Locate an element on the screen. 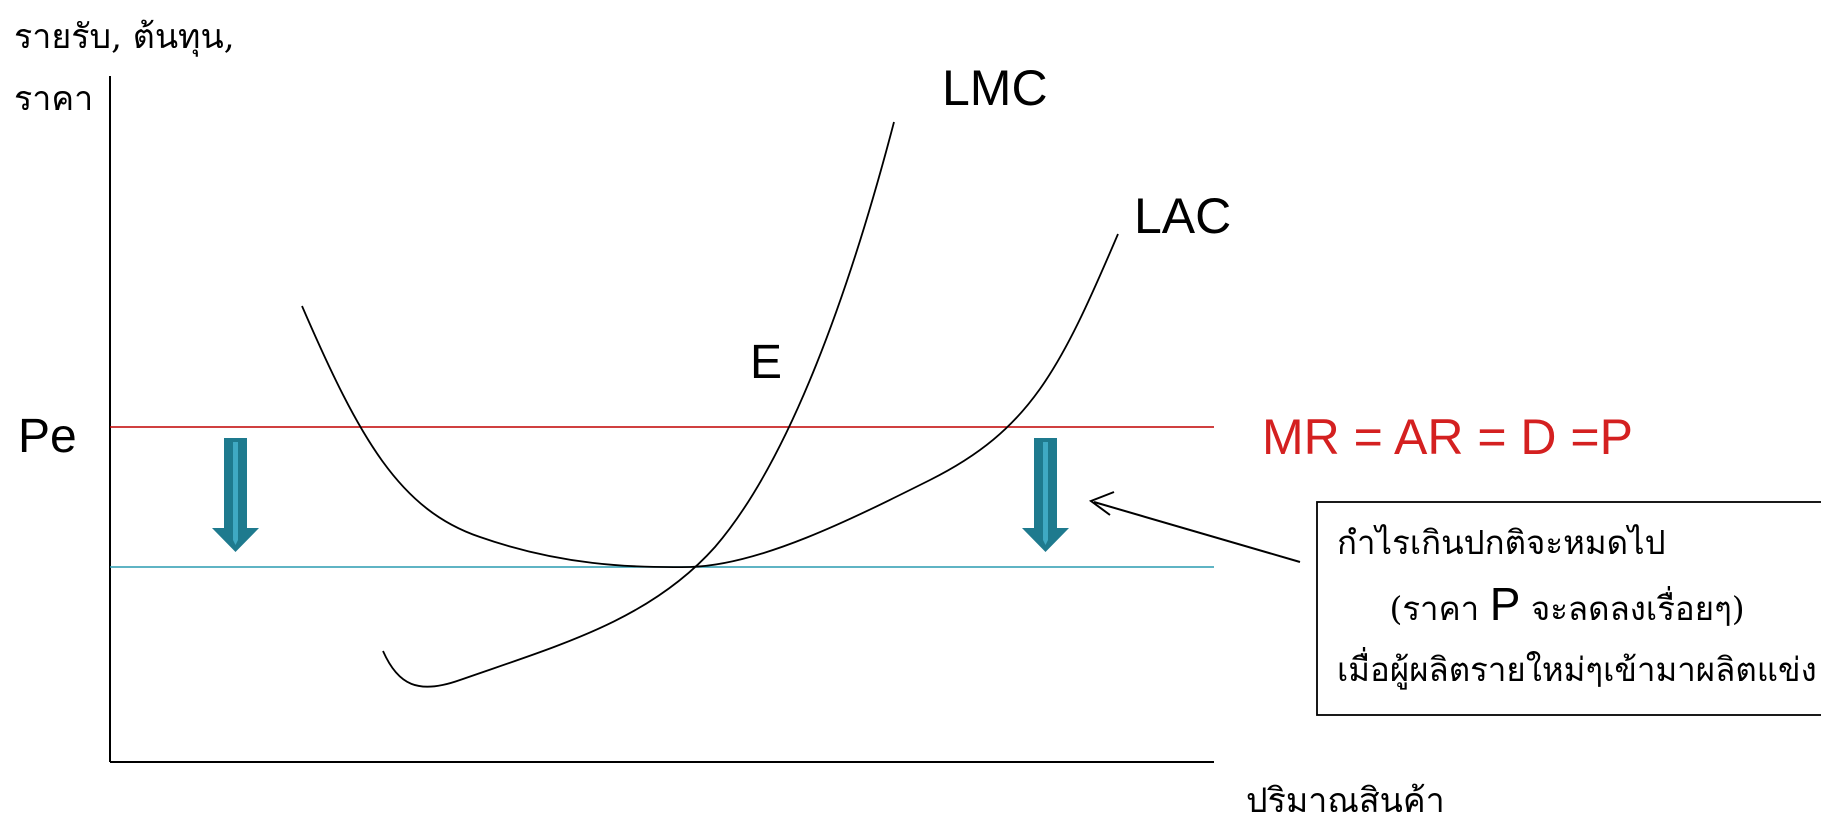  note-line2: (ราคา P จะลดลงเรื่อยๆ) is located at coordinates (1556, 604).